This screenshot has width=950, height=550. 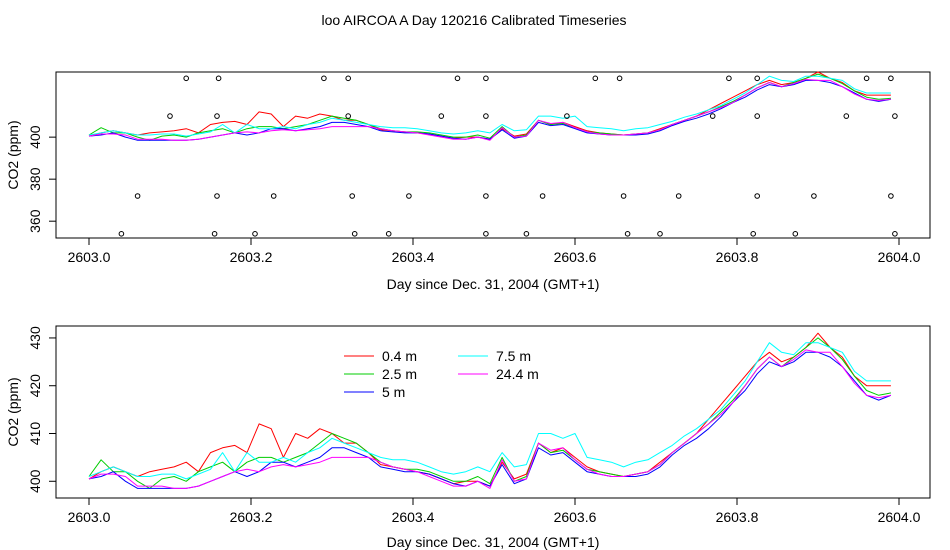 What do you see at coordinates (251, 257) in the screenshot?
I see `top-x-tick-label: 2603.2` at bounding box center [251, 257].